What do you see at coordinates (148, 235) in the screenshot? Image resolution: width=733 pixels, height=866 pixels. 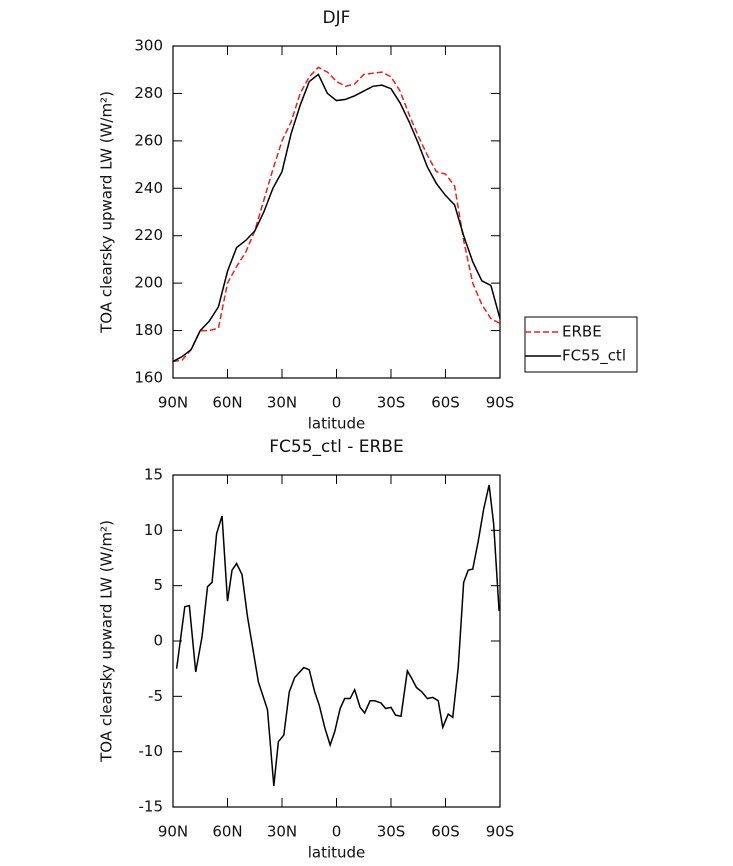 I see `y-tick-label: 220` at bounding box center [148, 235].